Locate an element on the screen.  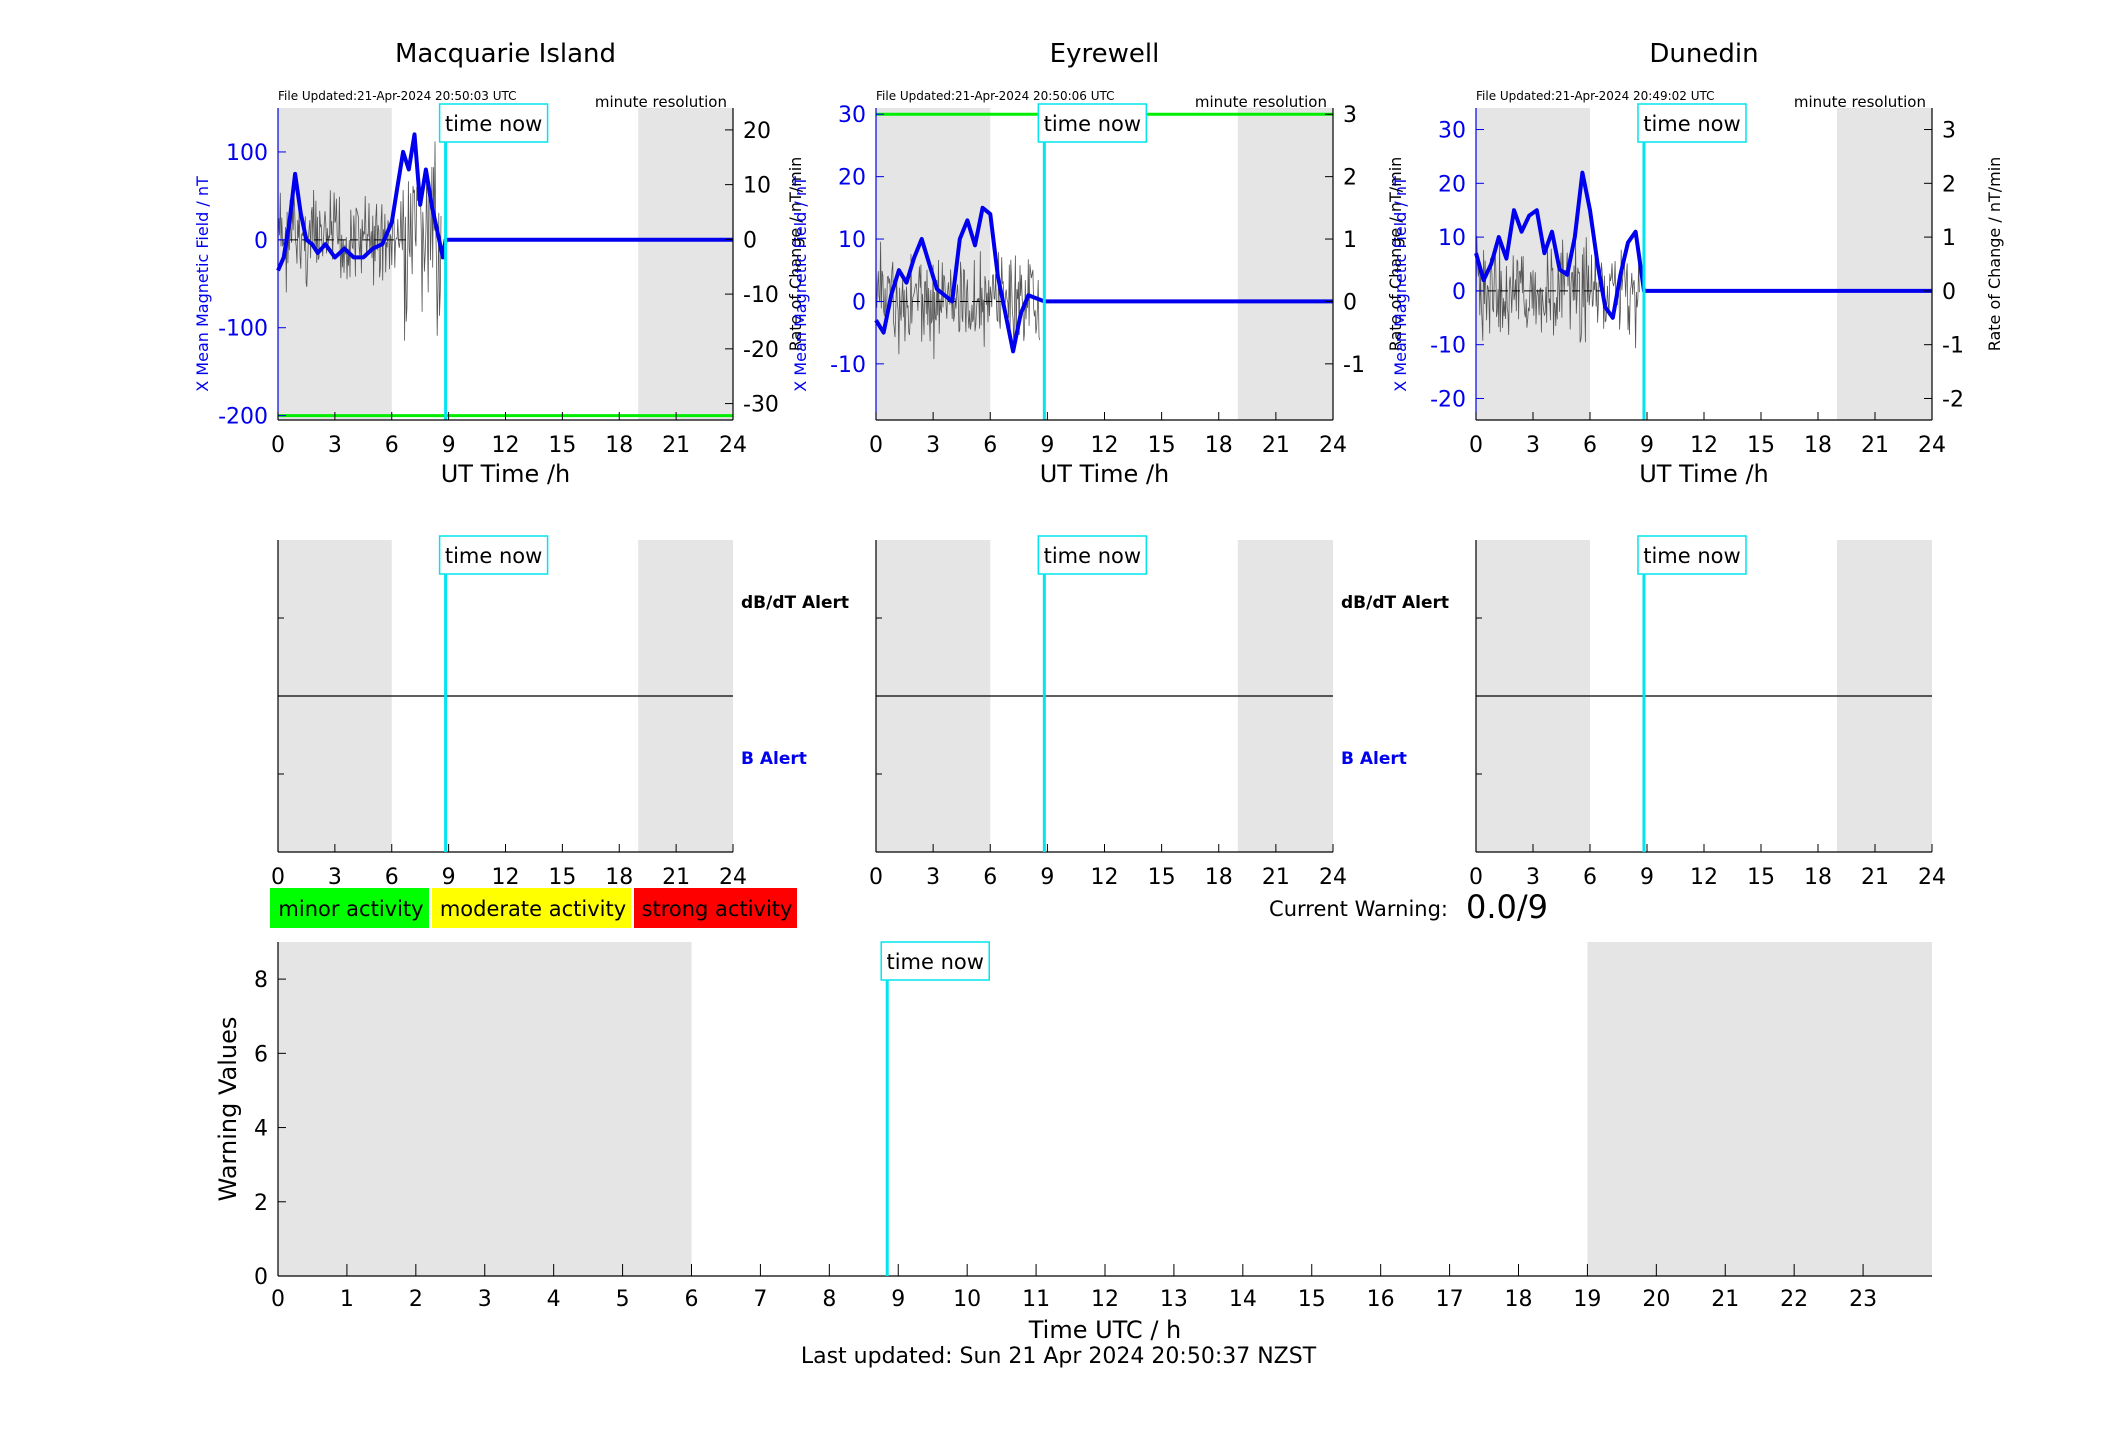
left-tick-label: -20 is located at coordinates (1448, 399).